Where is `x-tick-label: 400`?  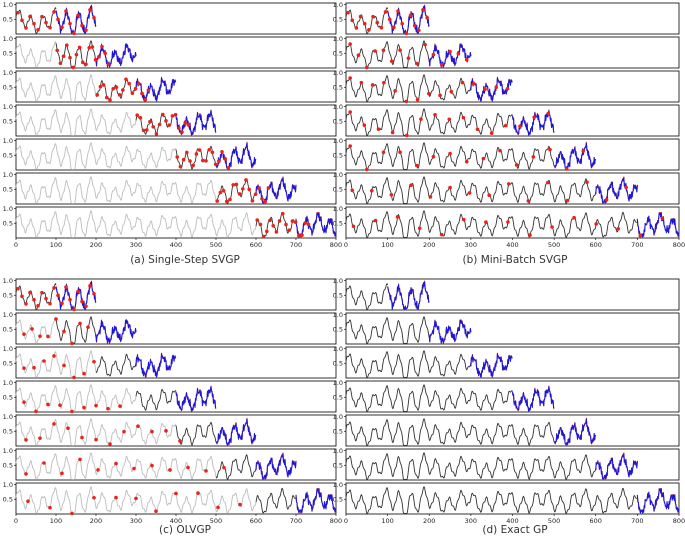 x-tick-label: 400 is located at coordinates (512, 245).